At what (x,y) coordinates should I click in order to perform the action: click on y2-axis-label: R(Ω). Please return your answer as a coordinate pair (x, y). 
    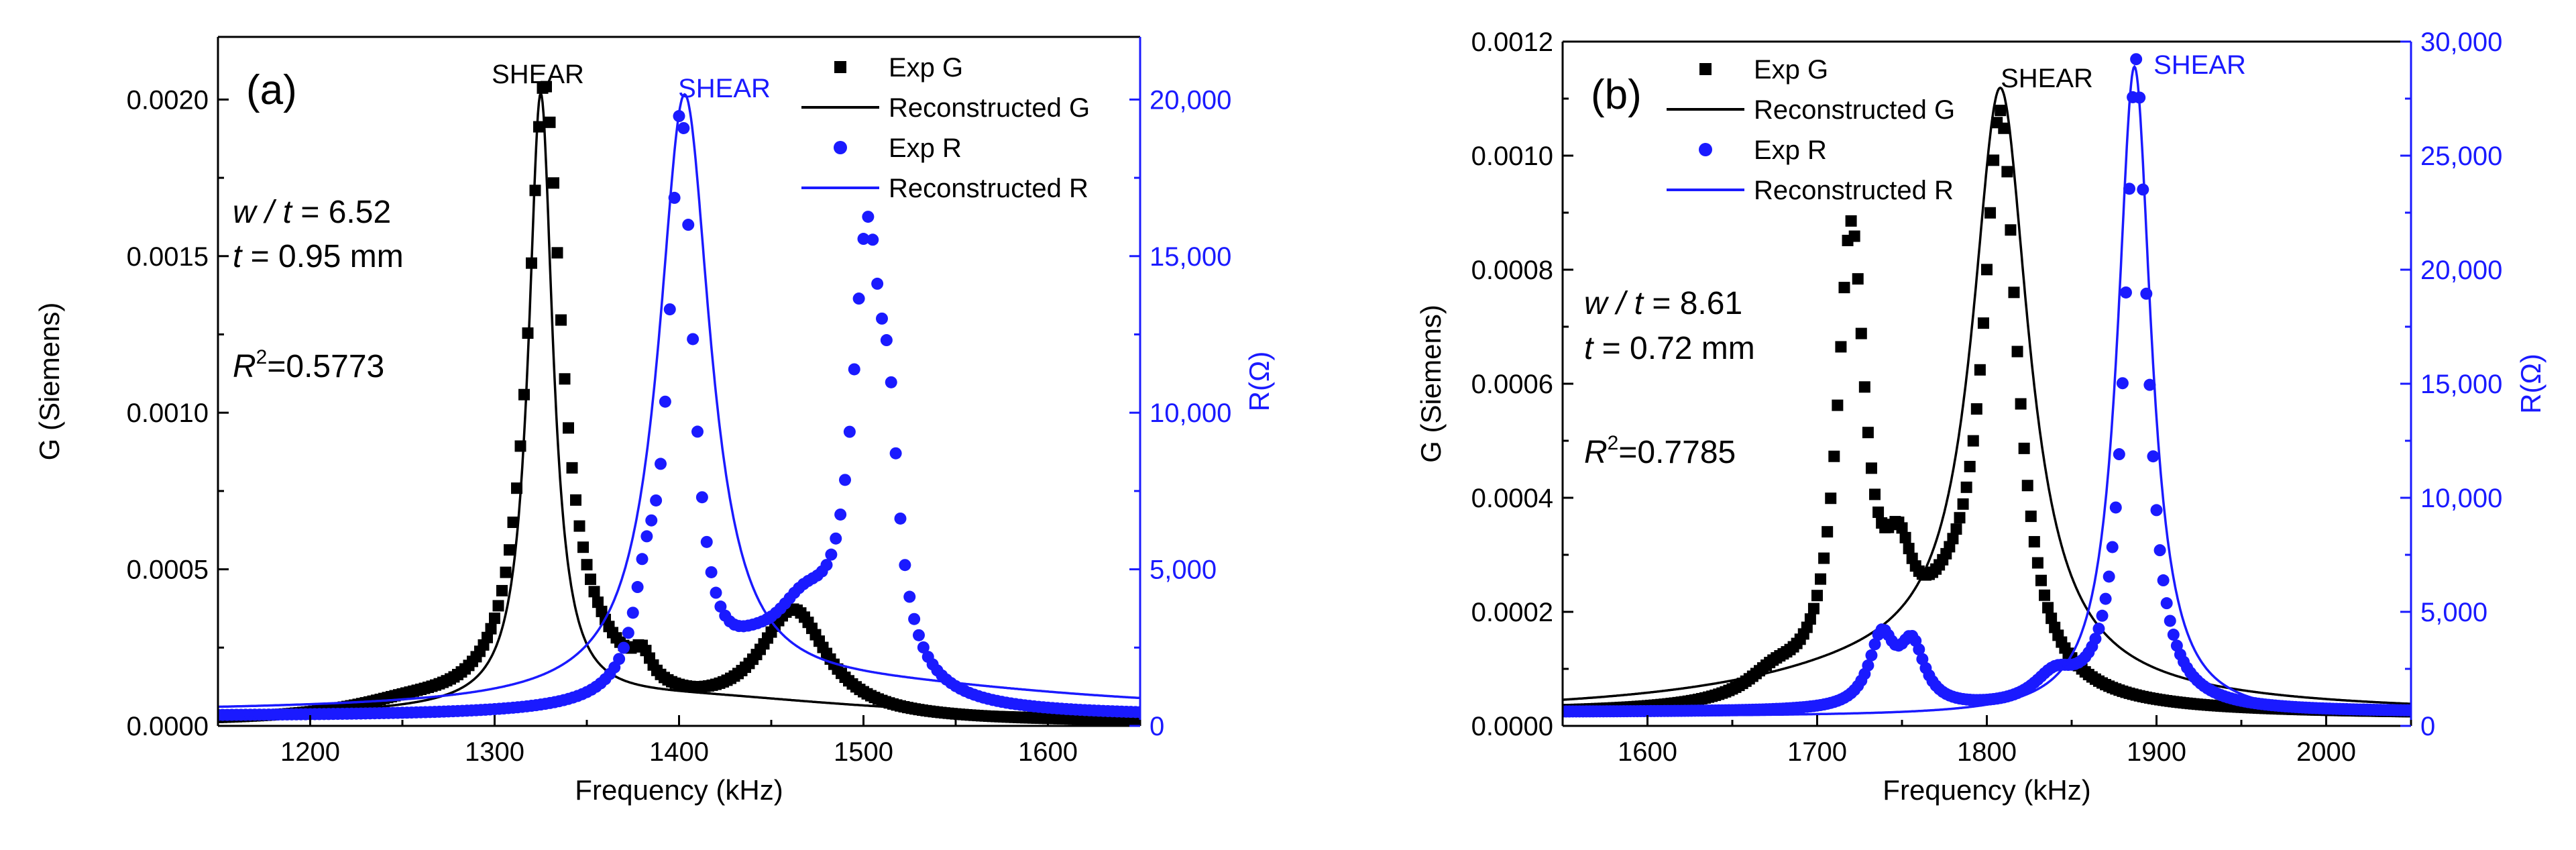
    Looking at the image, I should click on (1259, 382).